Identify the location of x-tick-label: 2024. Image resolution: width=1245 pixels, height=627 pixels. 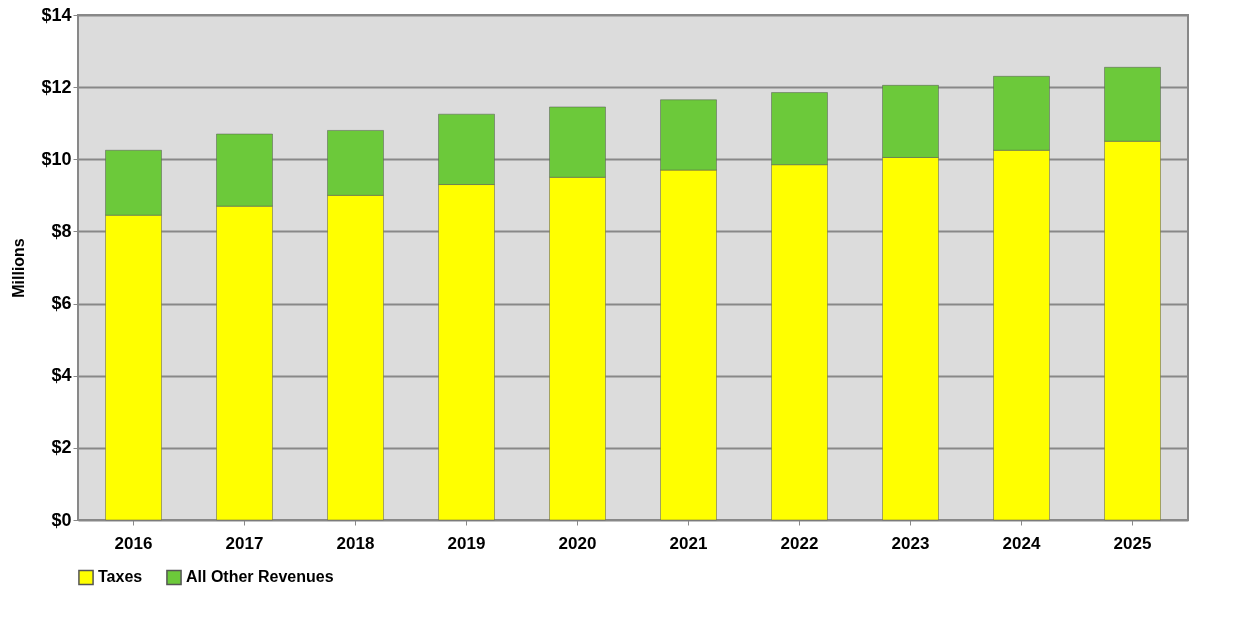
(1021, 543).